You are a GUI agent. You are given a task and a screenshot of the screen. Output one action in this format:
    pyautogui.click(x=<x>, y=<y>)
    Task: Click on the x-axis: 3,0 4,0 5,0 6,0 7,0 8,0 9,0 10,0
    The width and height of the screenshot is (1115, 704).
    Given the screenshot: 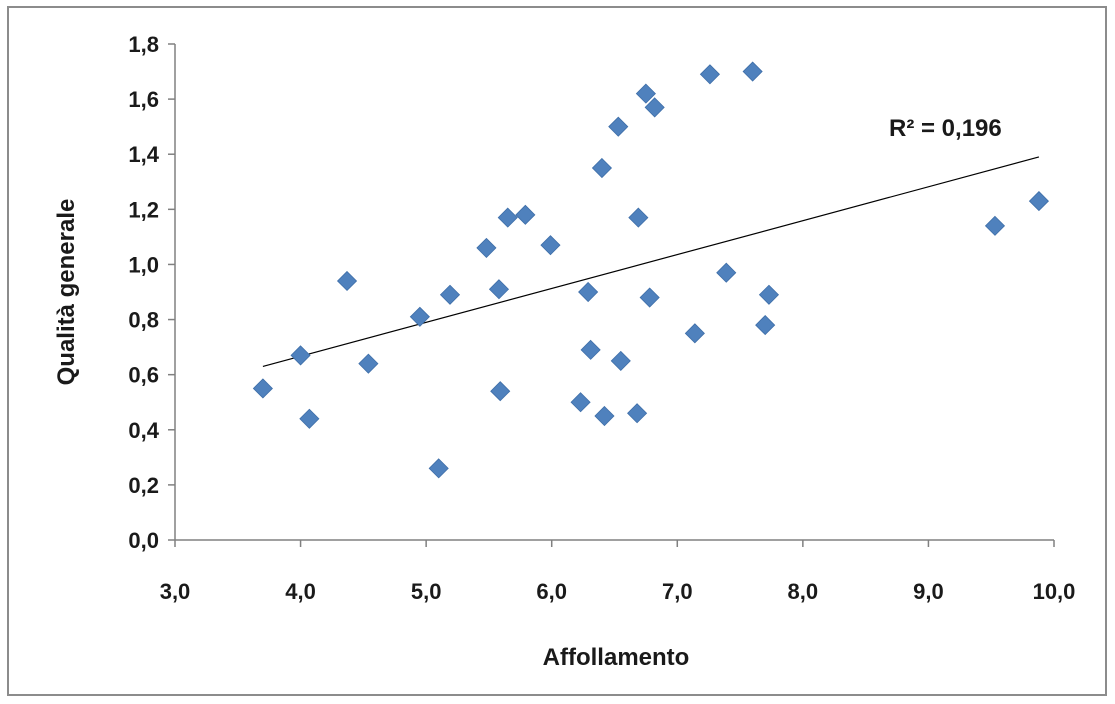 What is the action you would take?
    pyautogui.click(x=618, y=571)
    